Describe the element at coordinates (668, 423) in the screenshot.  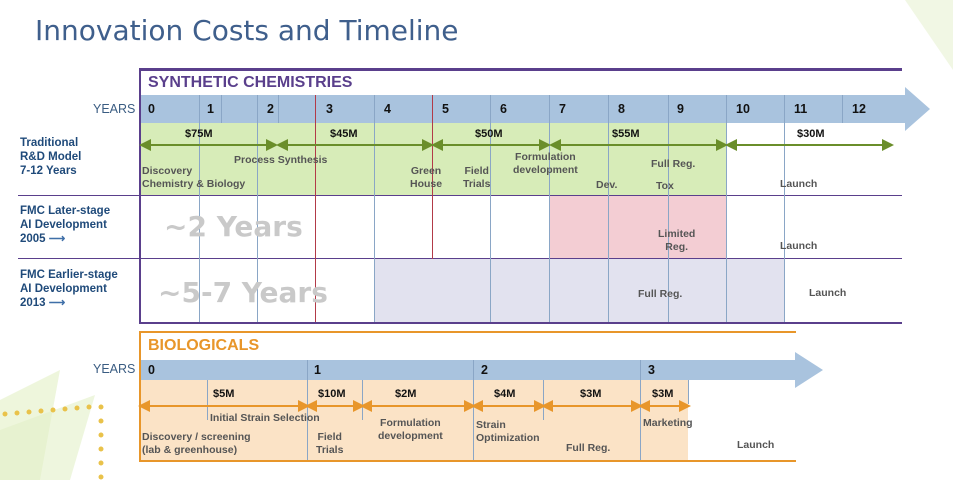
I see `bio-phase-marketing: Marketing` at that location.